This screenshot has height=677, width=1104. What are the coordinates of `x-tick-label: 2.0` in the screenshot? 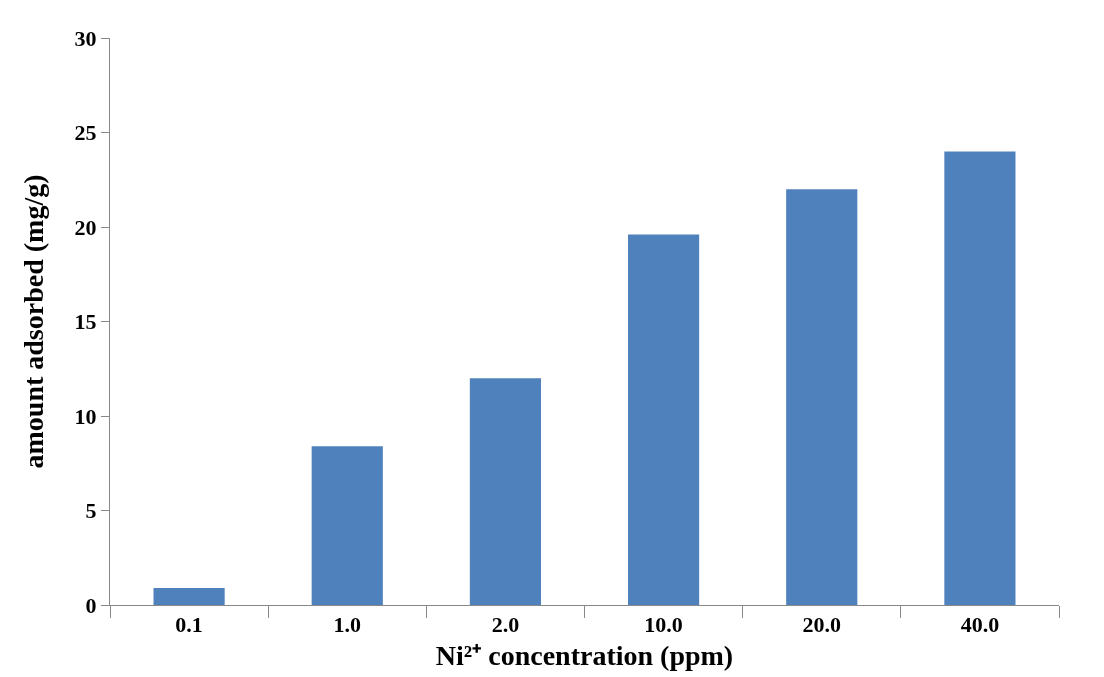 It's located at (505, 625).